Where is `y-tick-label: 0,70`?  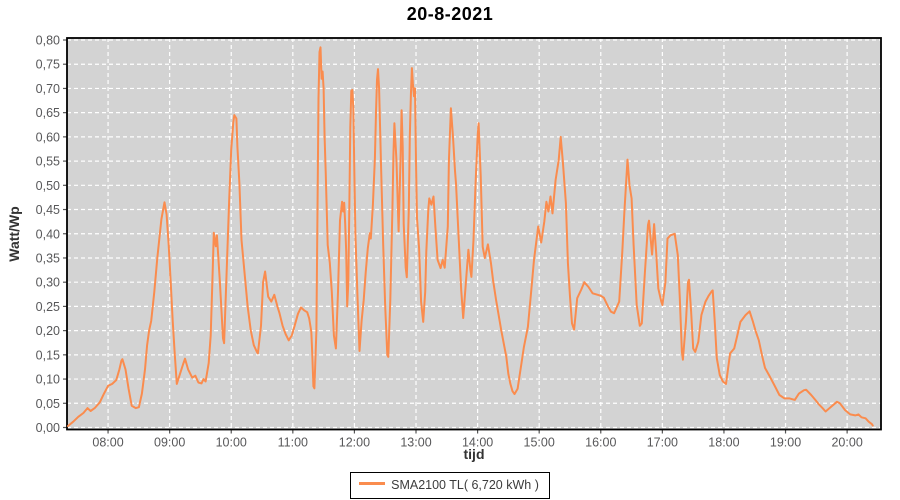 y-tick-label: 0,70 is located at coordinates (48, 89).